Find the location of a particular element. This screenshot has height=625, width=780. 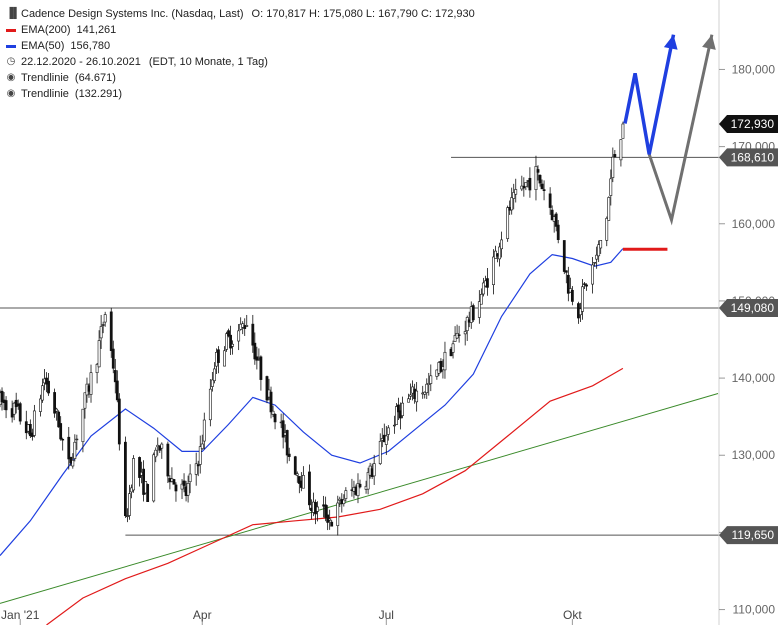

trend2-label: Trendlinie is located at coordinates (45, 94).